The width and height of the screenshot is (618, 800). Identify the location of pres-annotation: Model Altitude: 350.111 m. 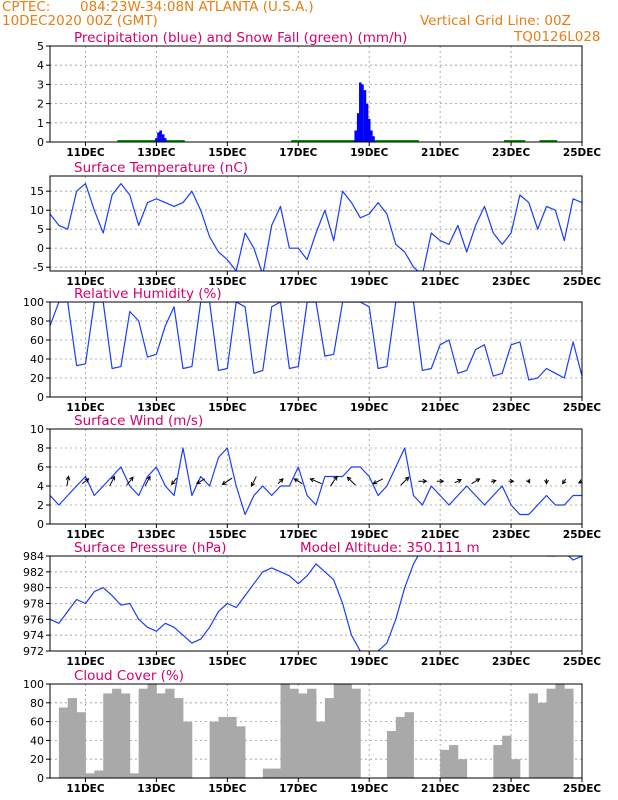
(390, 548).